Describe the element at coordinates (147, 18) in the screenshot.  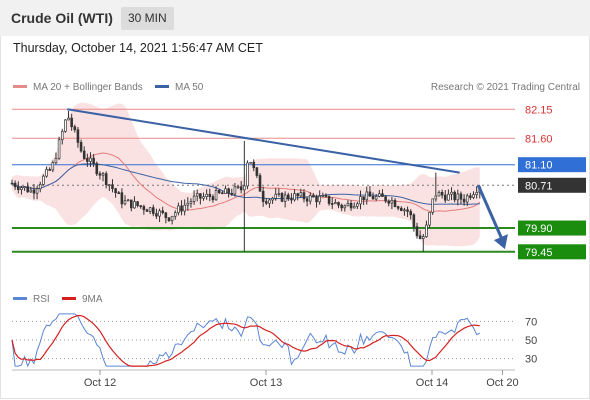
I see `timeframe-badge: 30 MIN` at that location.